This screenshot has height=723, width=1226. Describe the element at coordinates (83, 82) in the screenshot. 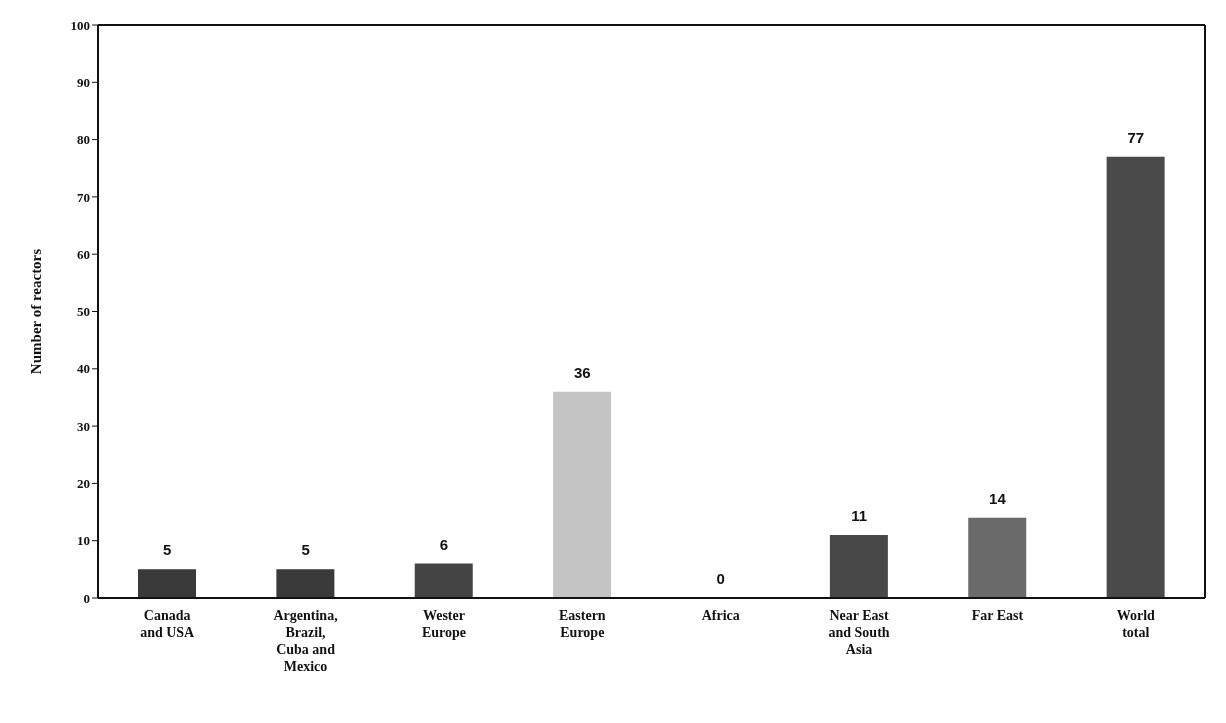

I see `y-tick-label: 90` at that location.